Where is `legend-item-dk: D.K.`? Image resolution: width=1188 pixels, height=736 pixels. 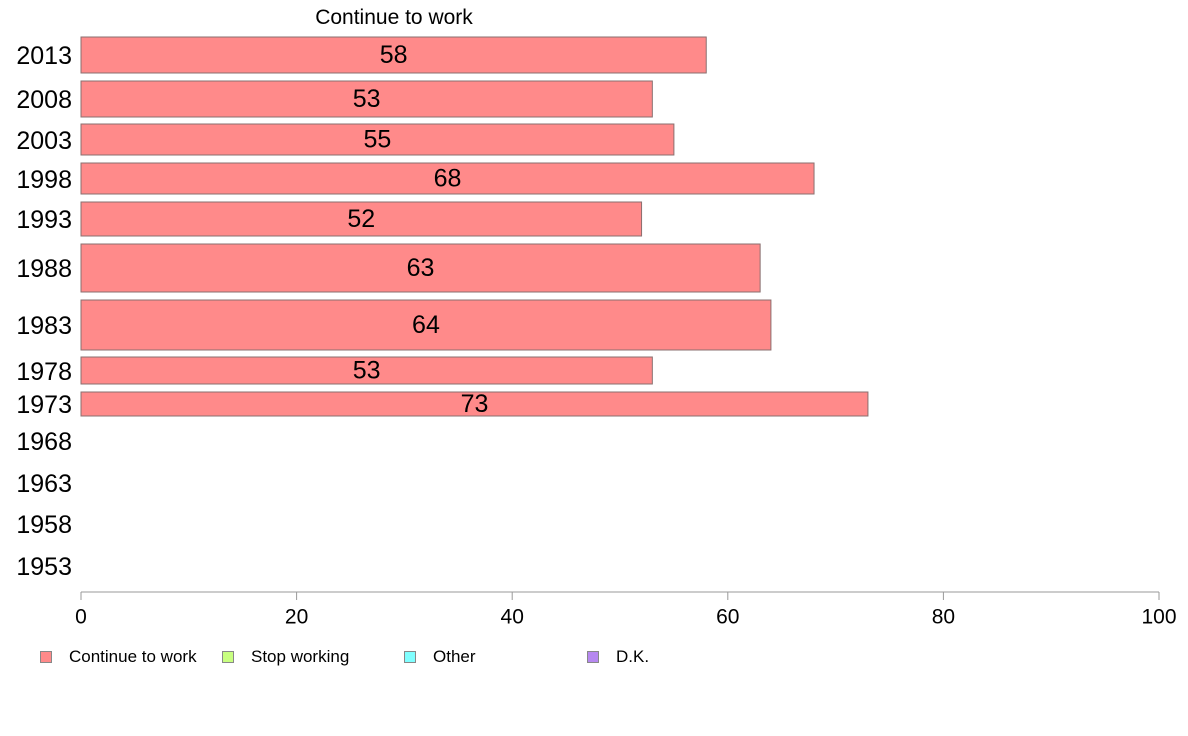 legend-item-dk: D.K. is located at coordinates (618, 657).